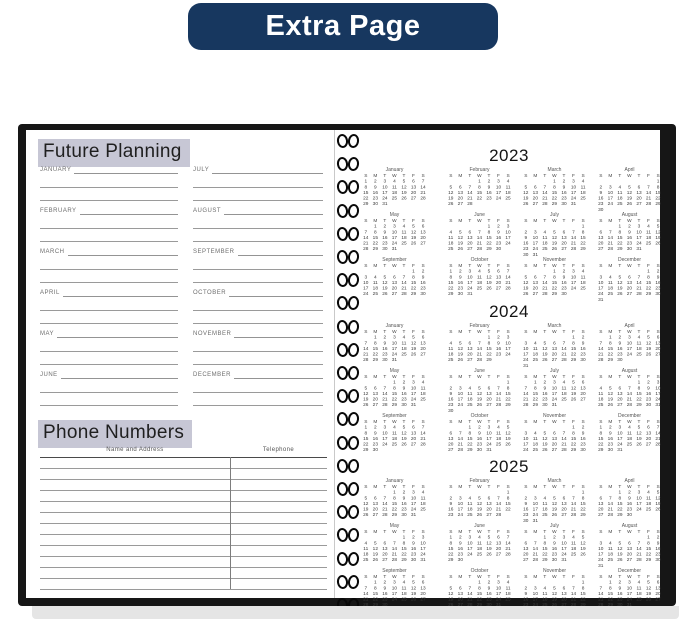  I want to click on phone-ruled-line, so click(183, 479).